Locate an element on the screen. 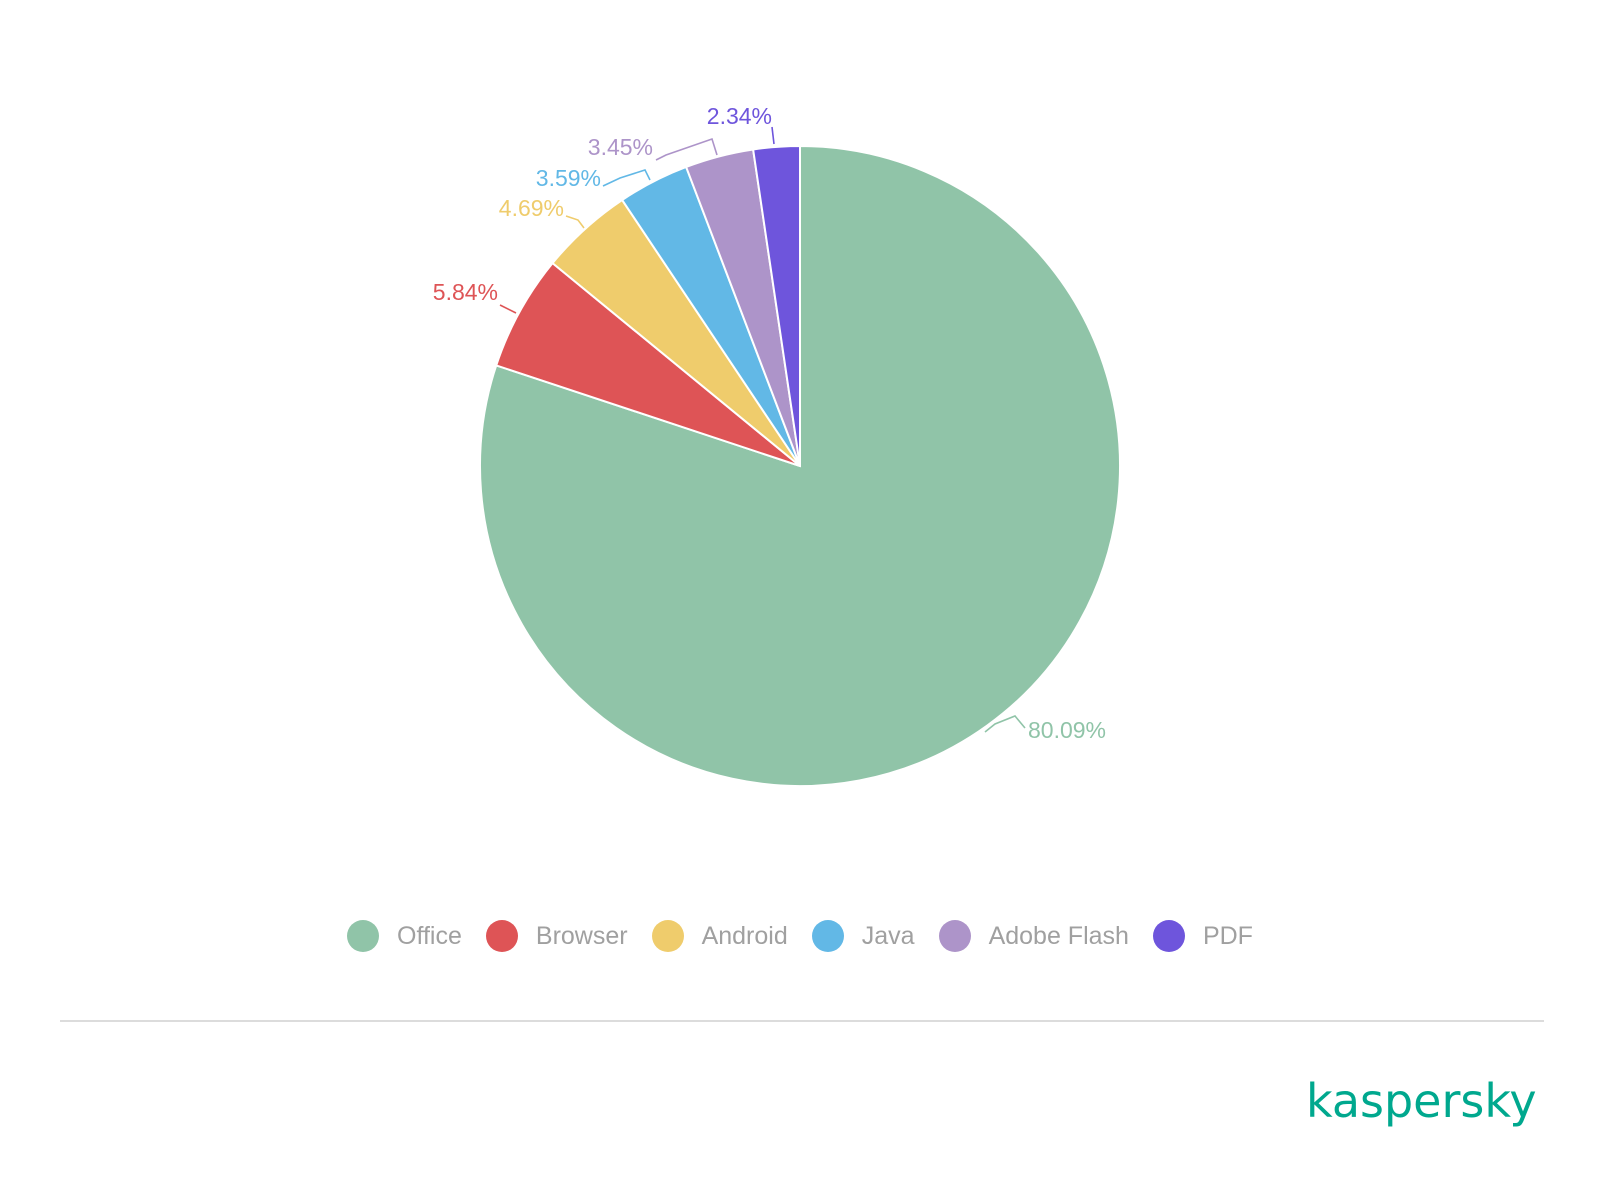 Image resolution: width=1600 pixels, height=1182 pixels. legend-label-java: Java is located at coordinates (888, 935).